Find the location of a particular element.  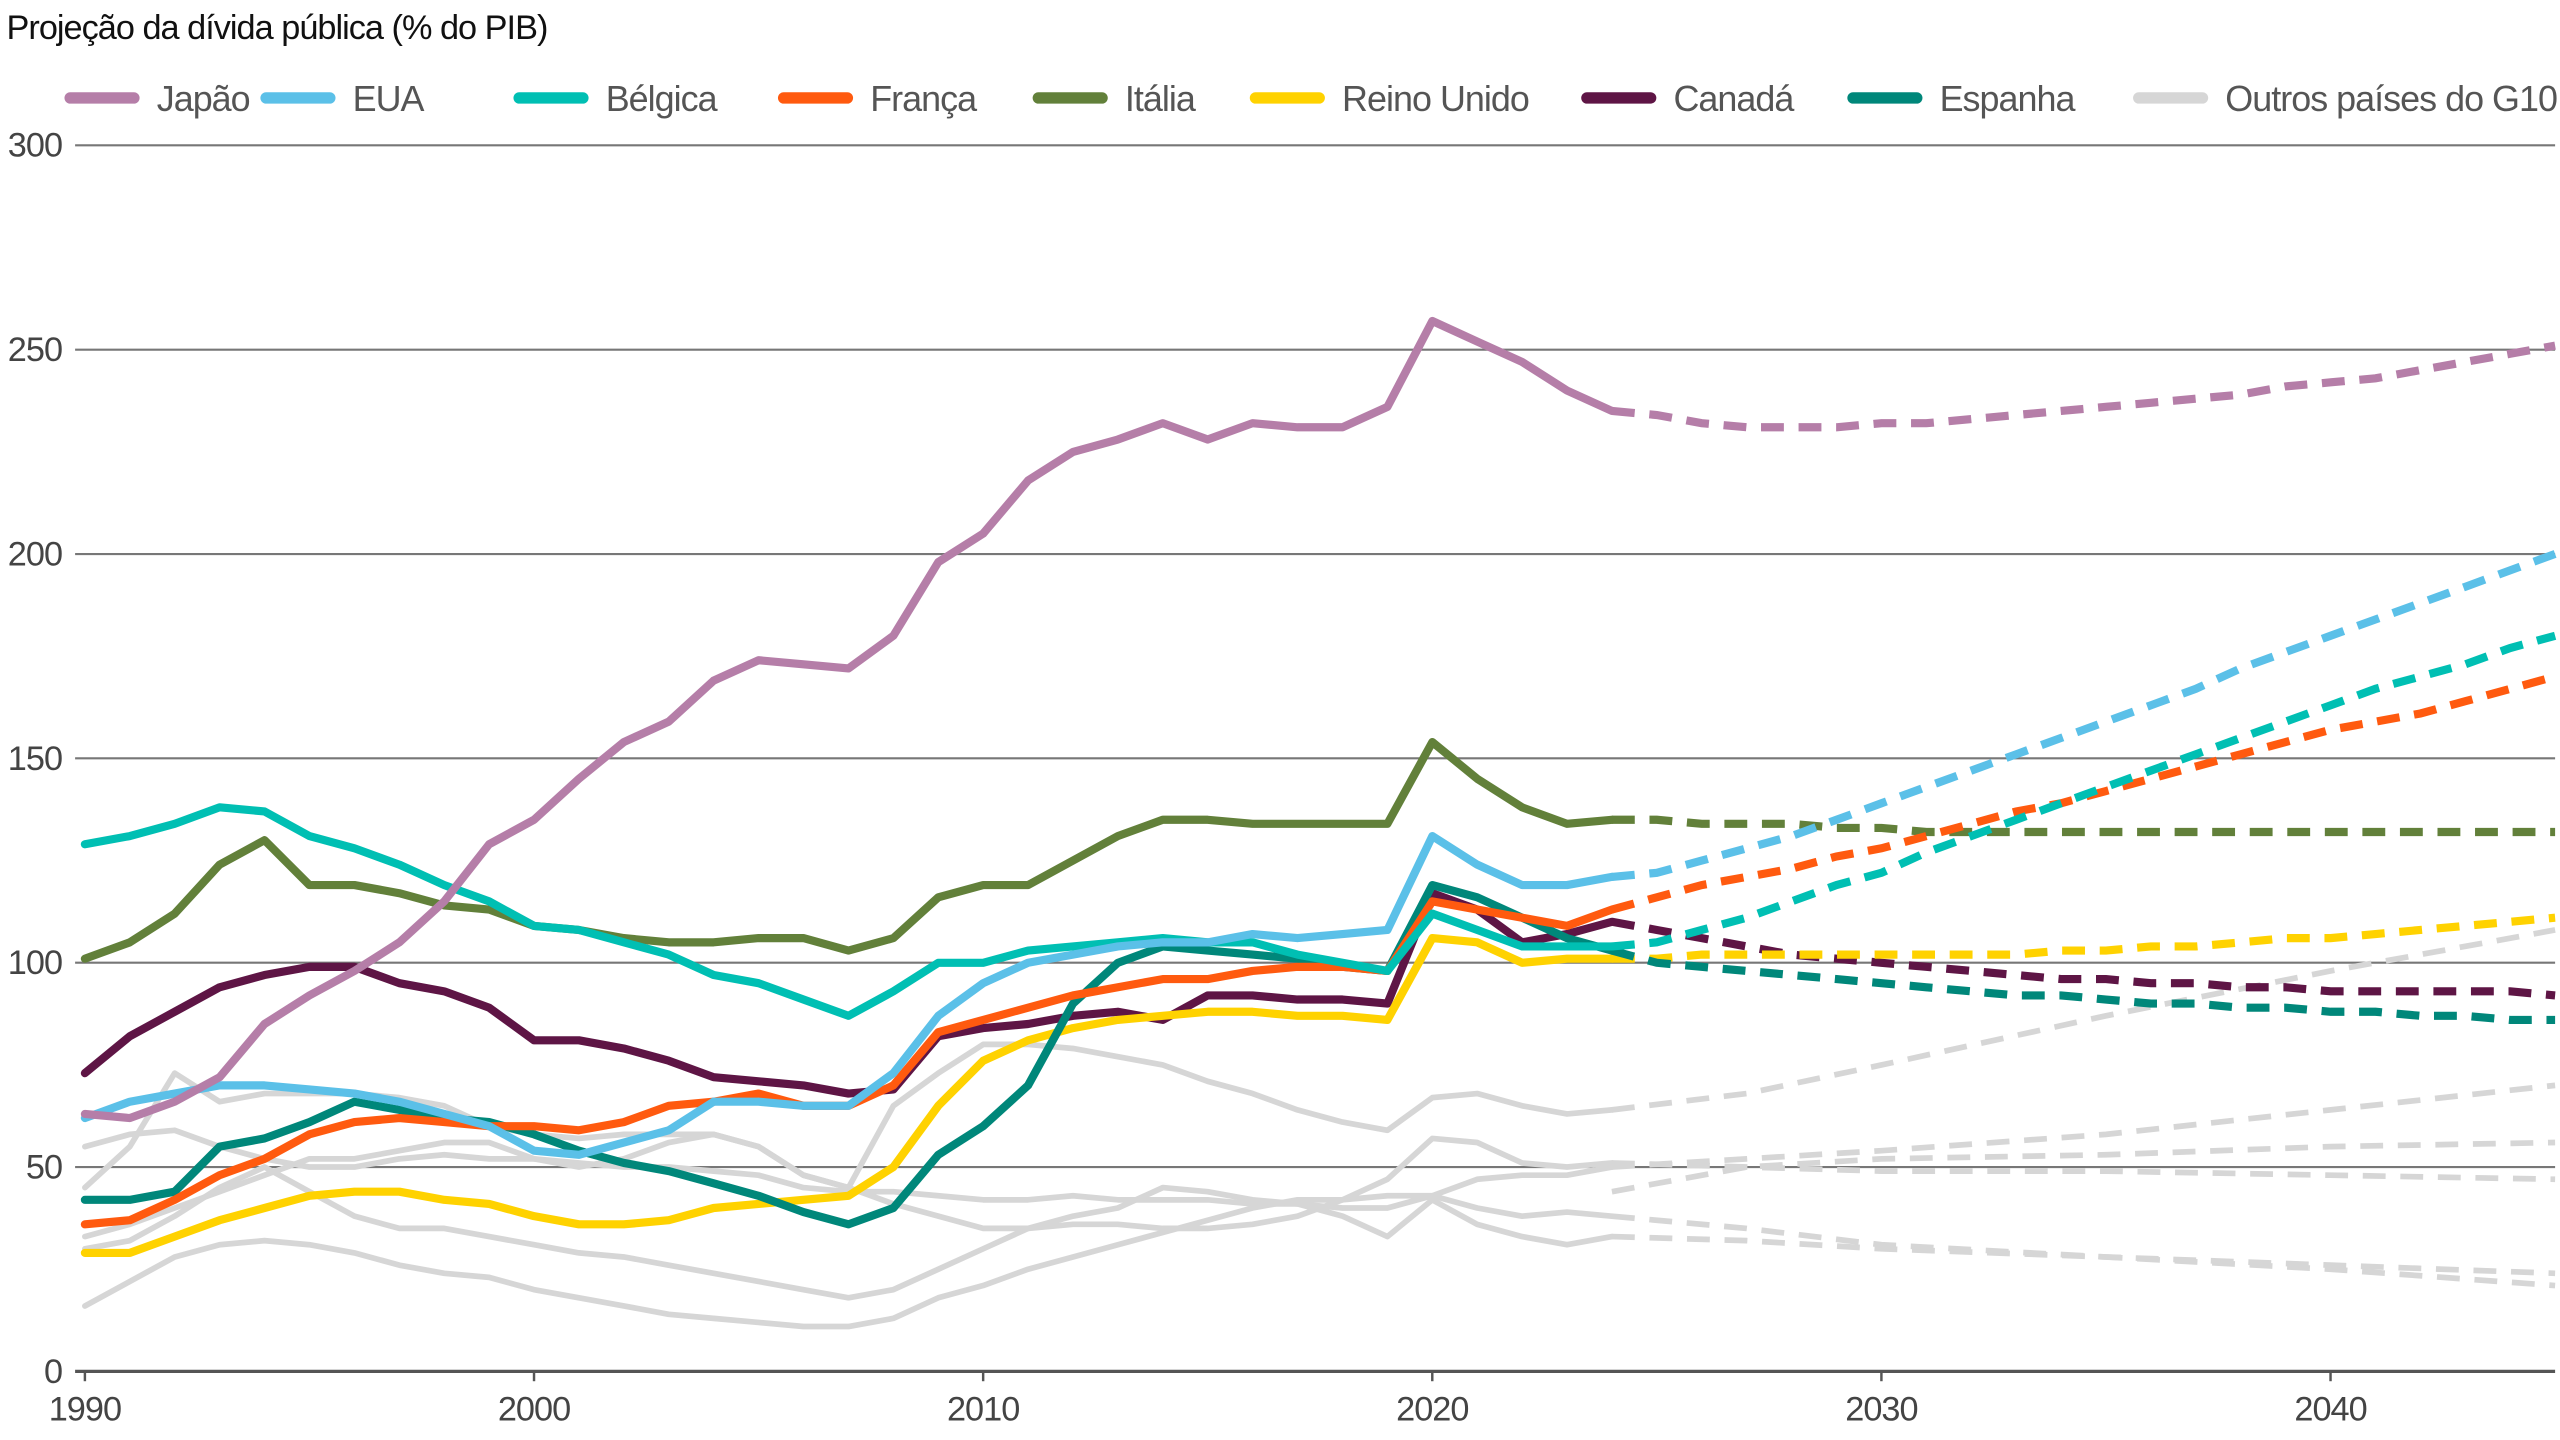

y-tick-label: 300 is located at coordinates (35, 146).